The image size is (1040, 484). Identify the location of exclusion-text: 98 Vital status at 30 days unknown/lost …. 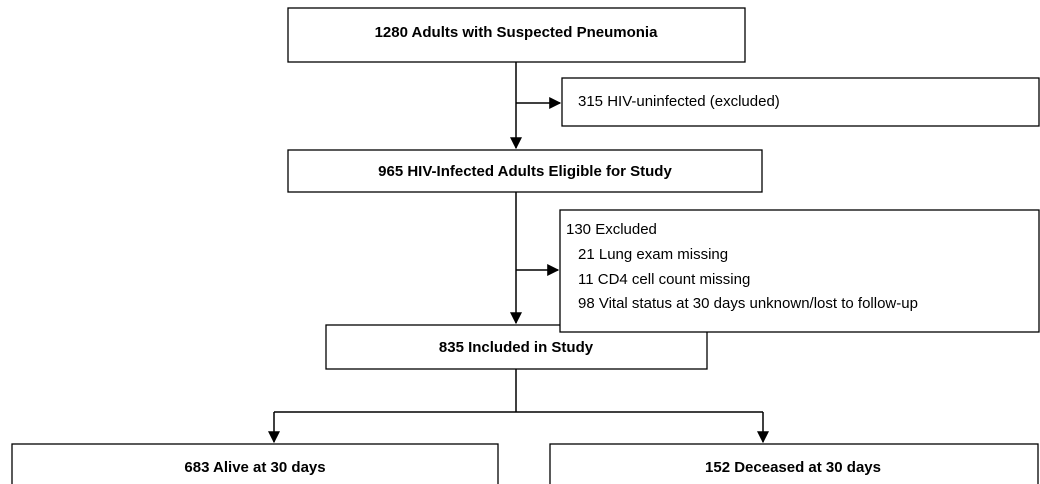
(748, 303).